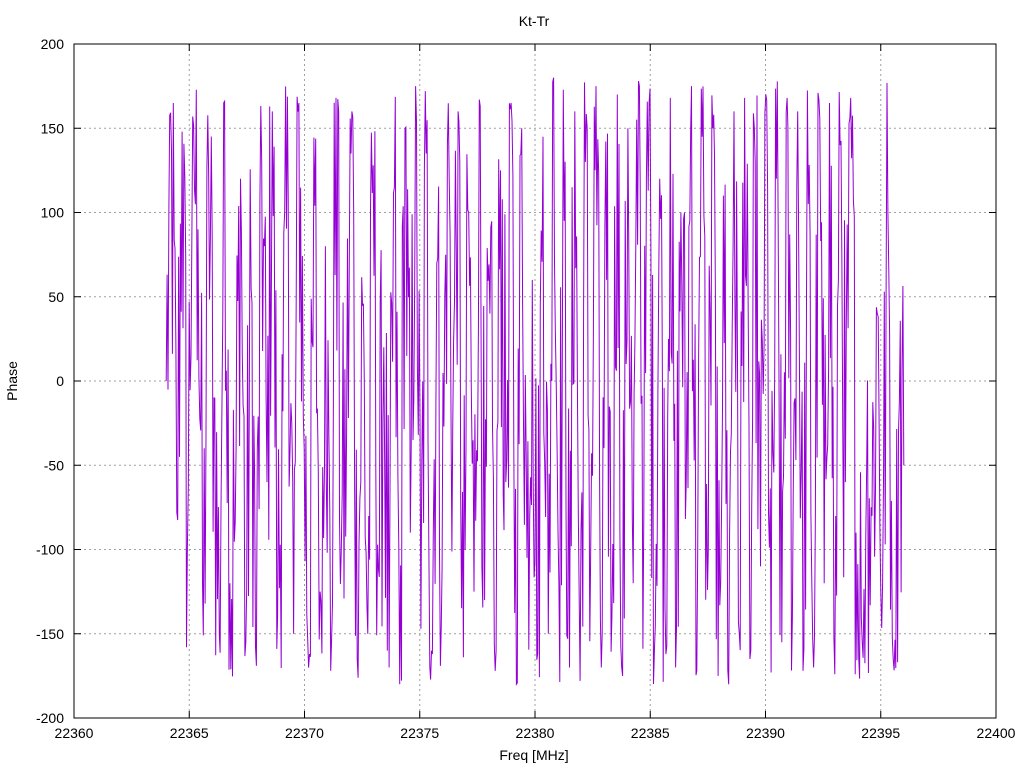 The width and height of the screenshot is (1024, 768). What do you see at coordinates (53, 213) in the screenshot?
I see `y-tick-label: 100` at bounding box center [53, 213].